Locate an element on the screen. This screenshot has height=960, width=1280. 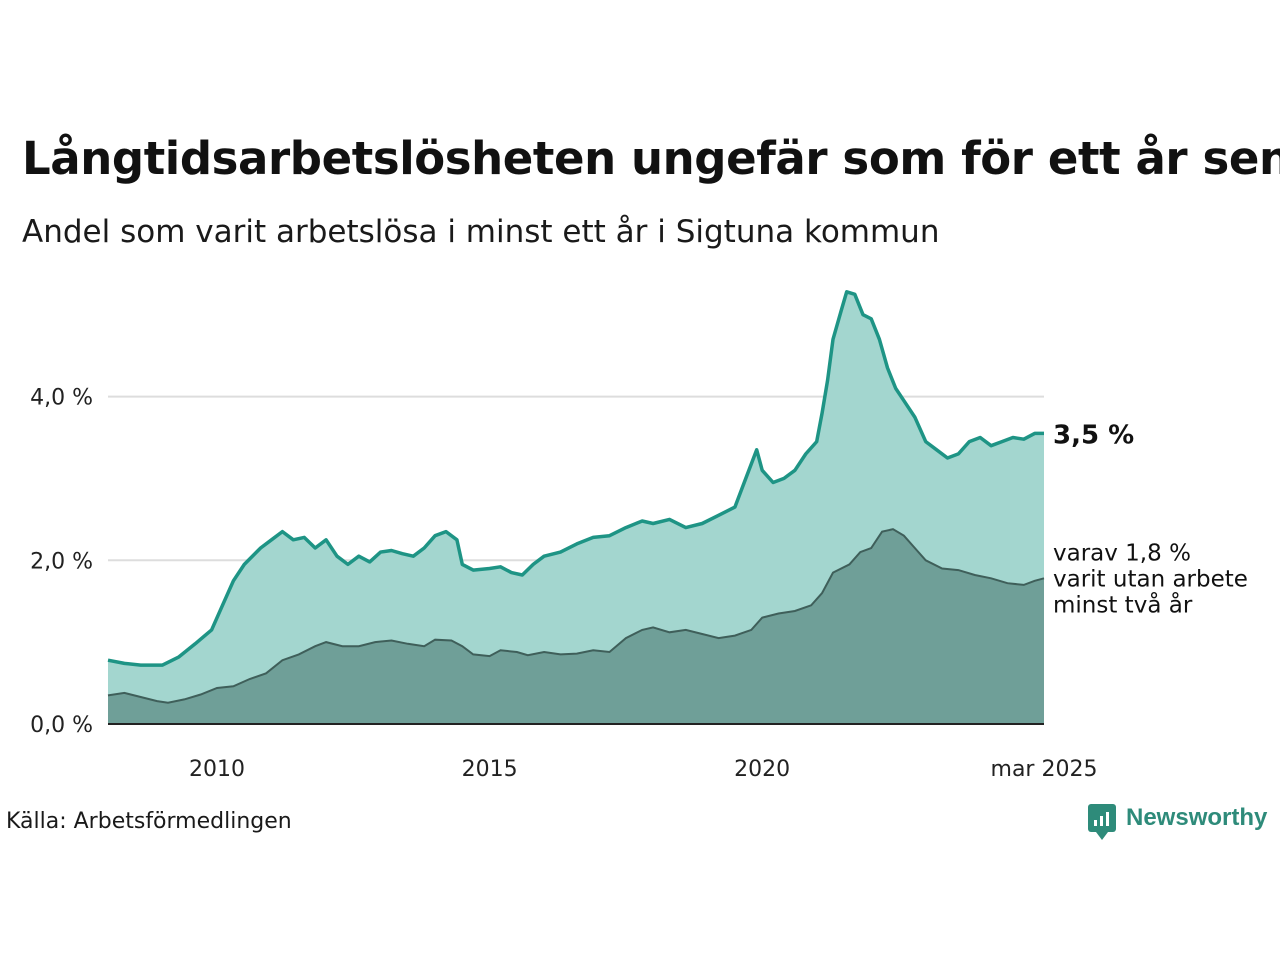
y-tick-label: 0,0 % is located at coordinates (61, 725).